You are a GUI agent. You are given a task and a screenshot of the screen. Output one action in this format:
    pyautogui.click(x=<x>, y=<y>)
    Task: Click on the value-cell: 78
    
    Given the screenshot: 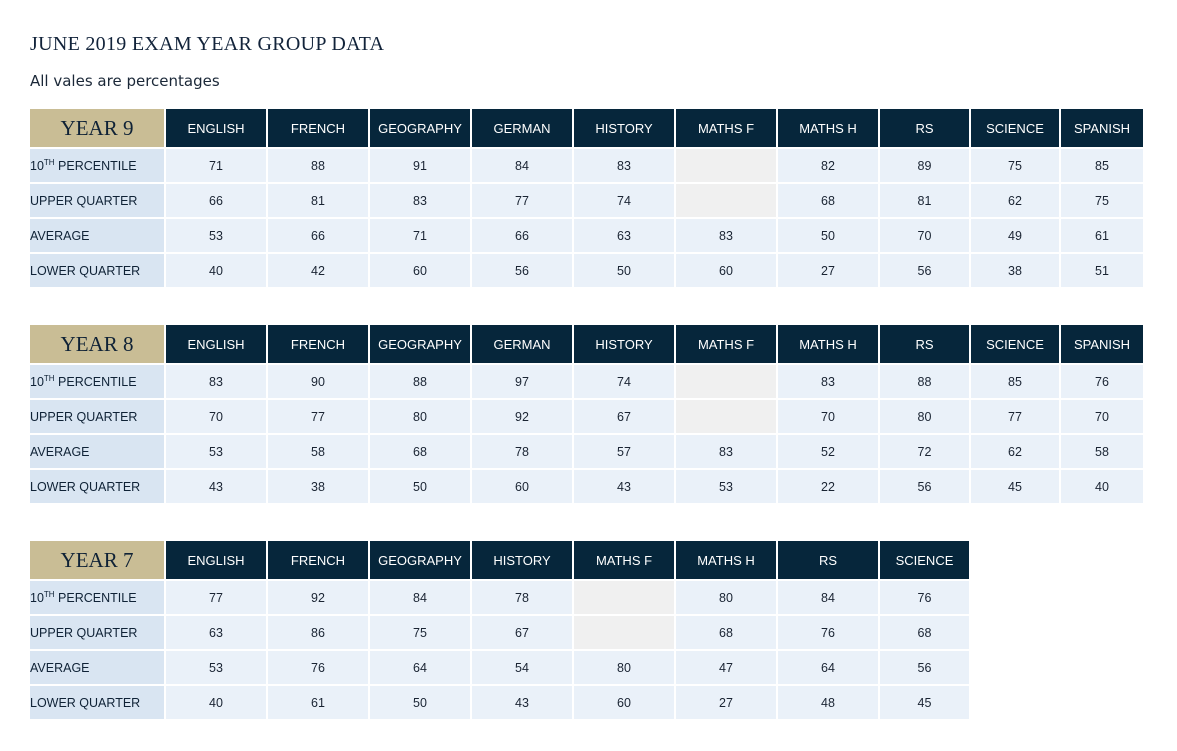 What is the action you would take?
    pyautogui.click(x=522, y=597)
    